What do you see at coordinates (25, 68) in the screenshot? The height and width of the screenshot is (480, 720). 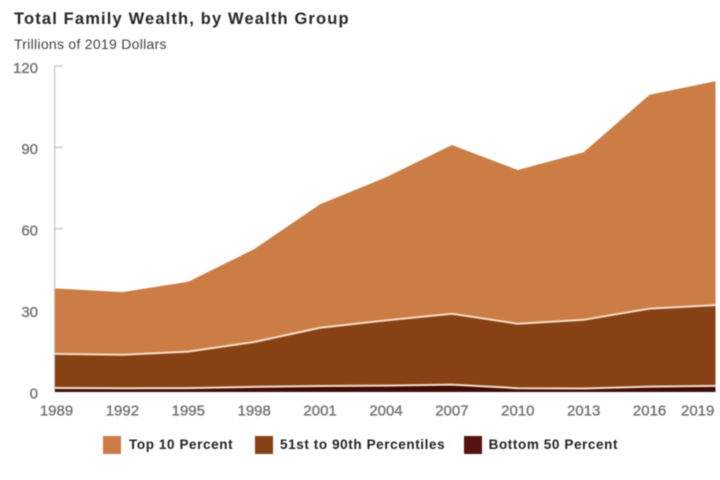 I see `svg-text: 120` at bounding box center [25, 68].